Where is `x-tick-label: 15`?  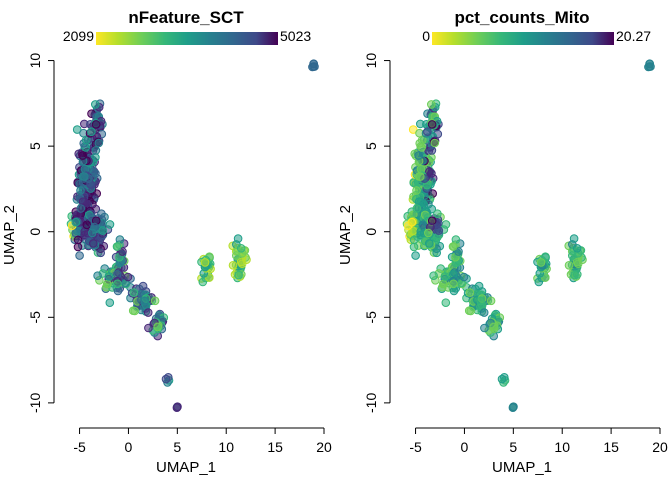 x-tick-label: 15 is located at coordinates (611, 447).